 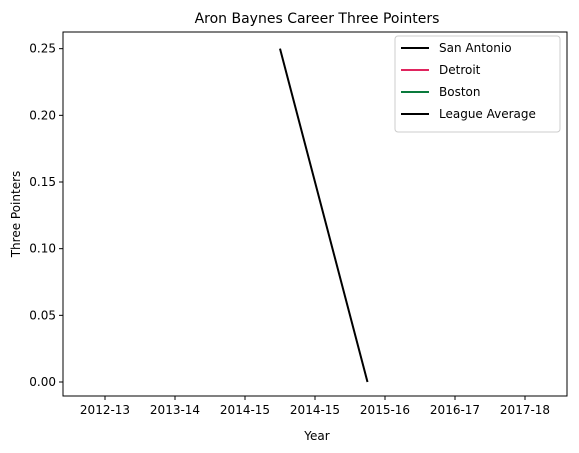 I want to click on legend-label-detroit: Detroit, so click(x=460, y=70).